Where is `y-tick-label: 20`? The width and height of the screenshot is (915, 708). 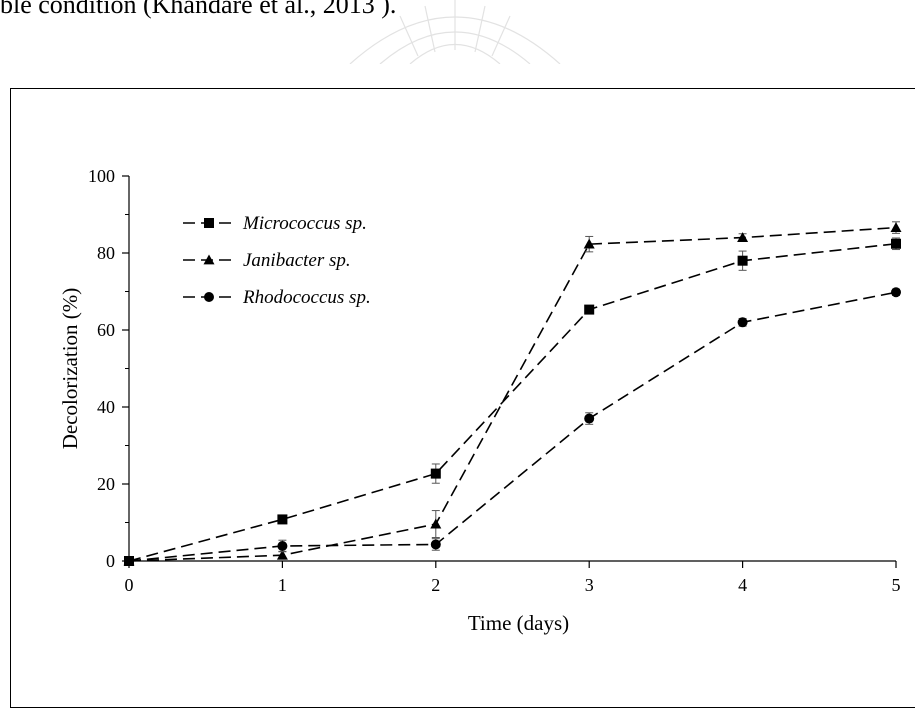 y-tick-label: 20 is located at coordinates (106, 484).